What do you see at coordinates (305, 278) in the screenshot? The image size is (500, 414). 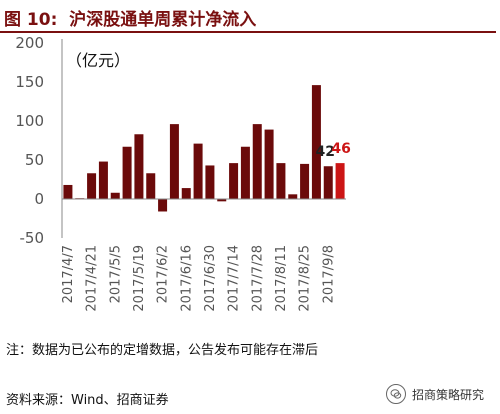 I see `x-tick-label: 2017/8/25` at bounding box center [305, 278].